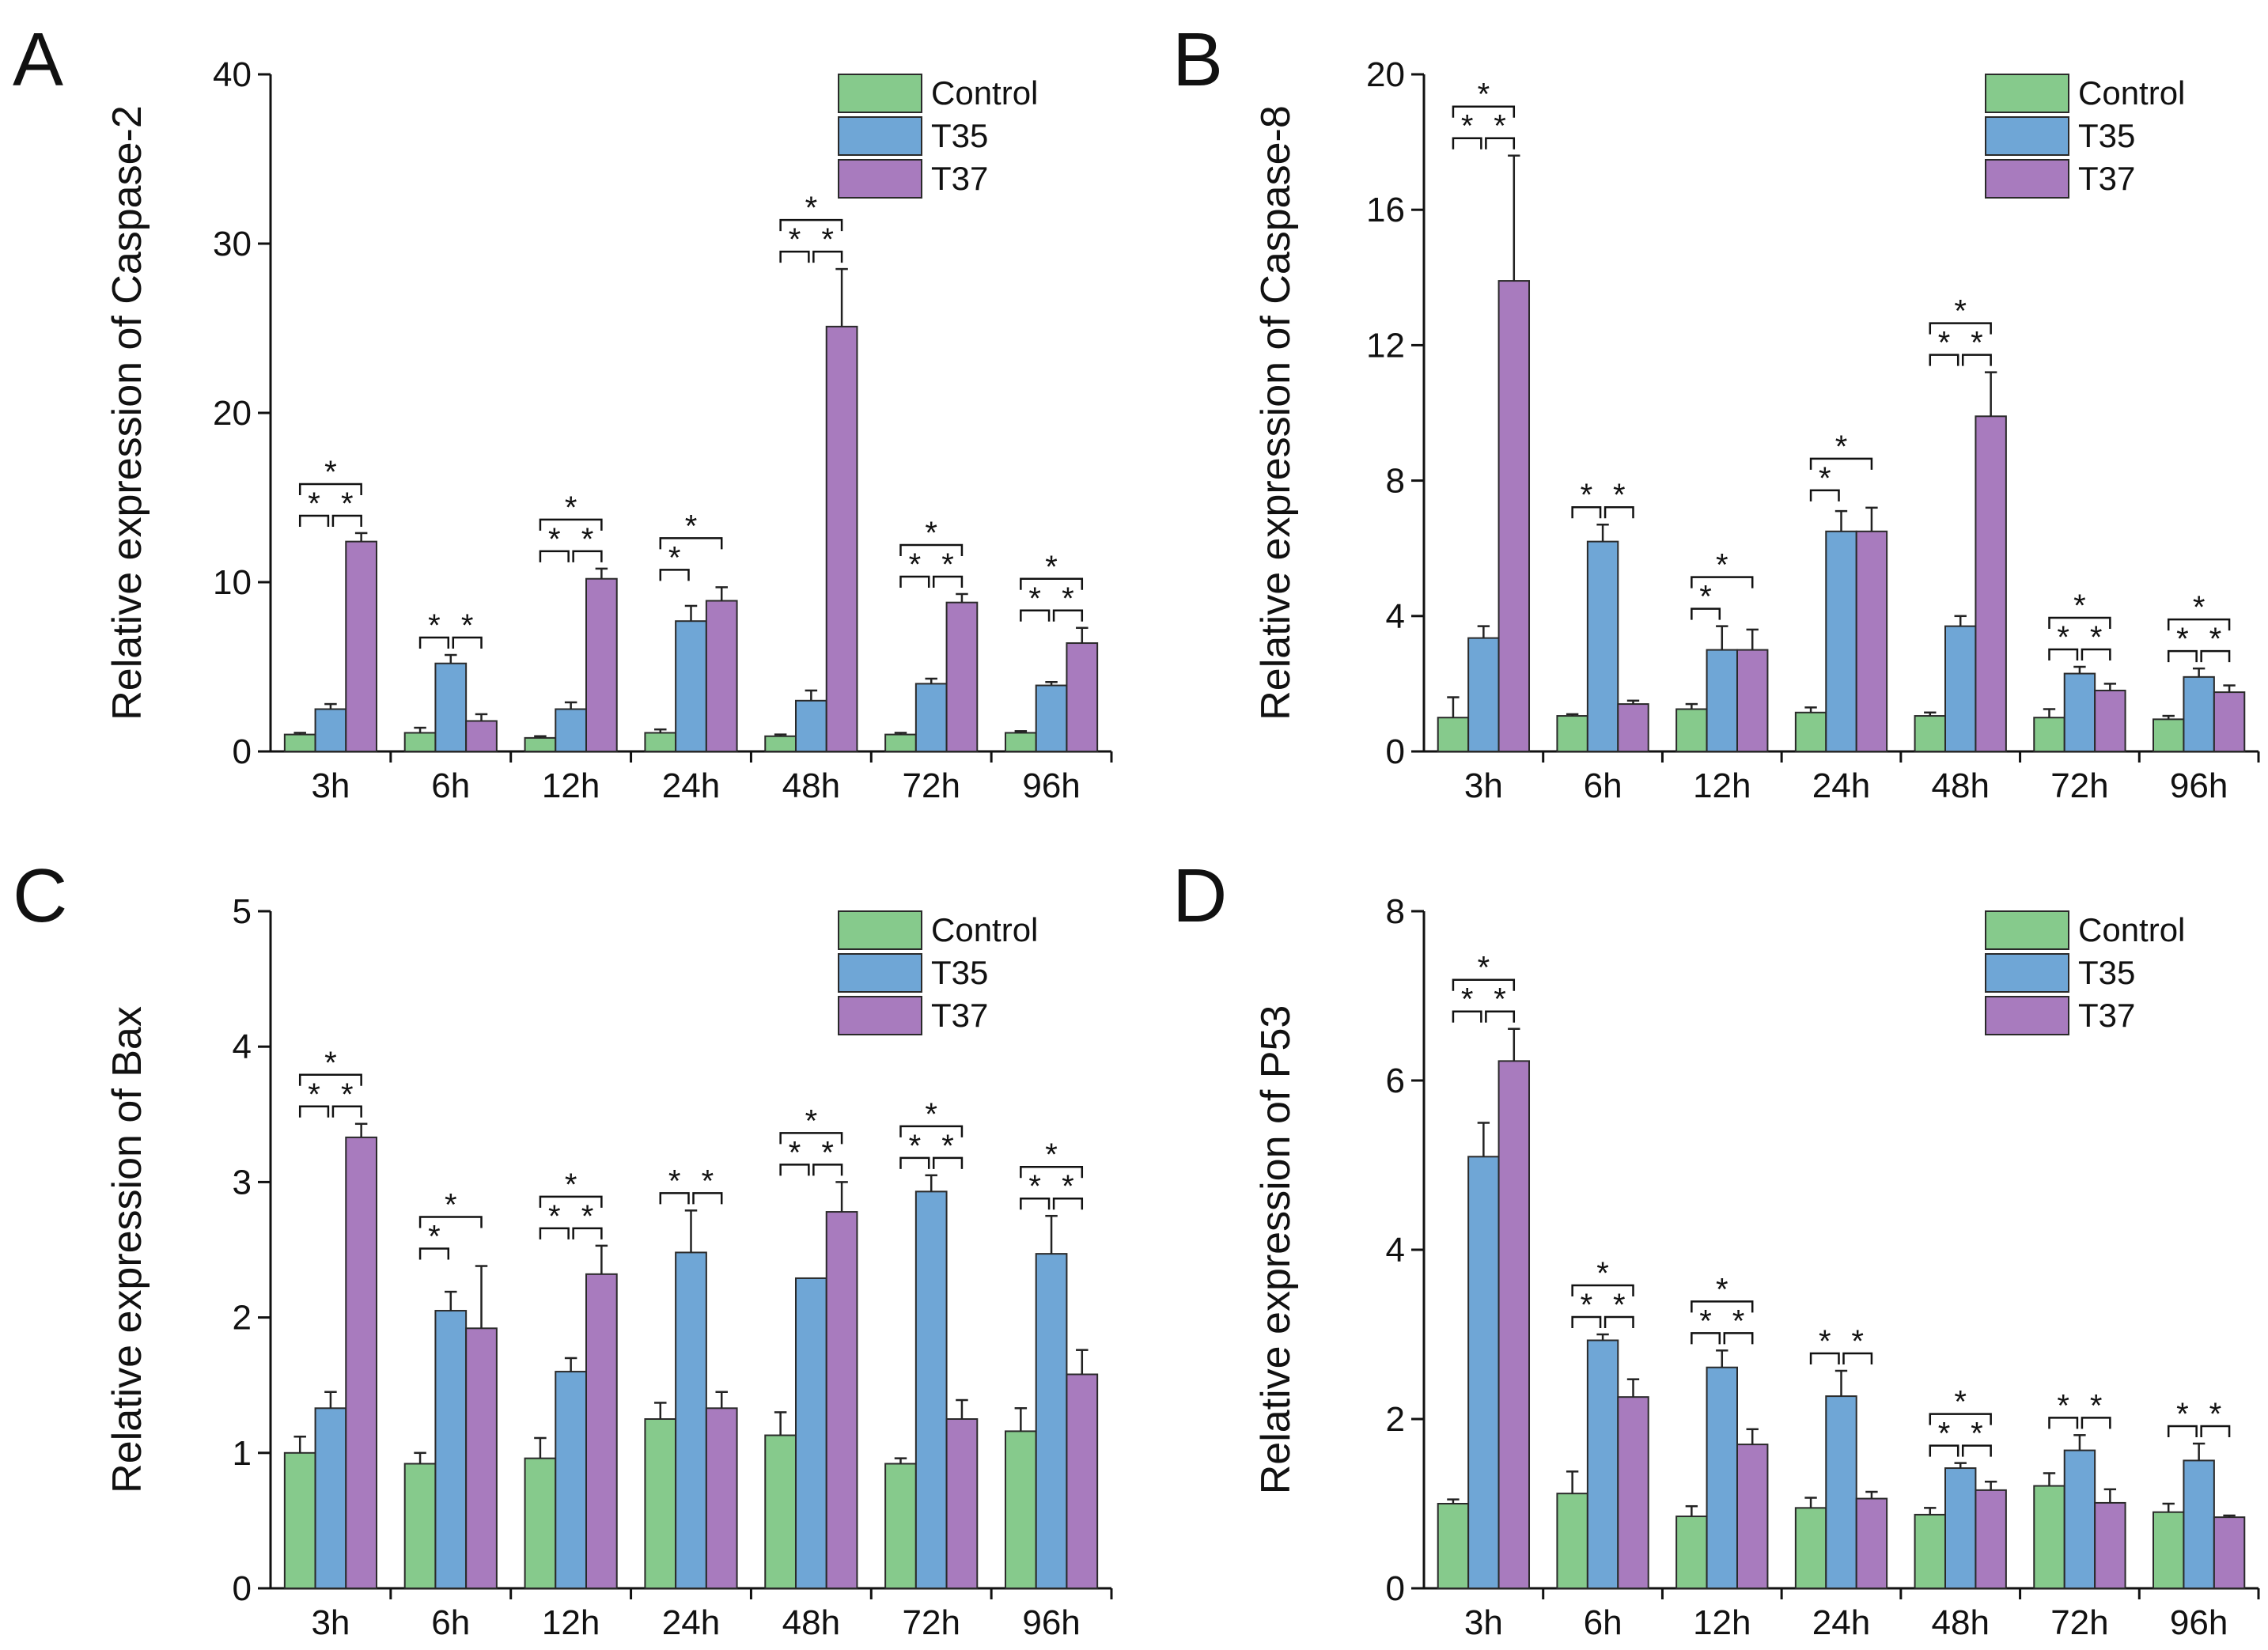 The image size is (2268, 1650). I want to click on y-tick-label: 20, so click(1385, 74).